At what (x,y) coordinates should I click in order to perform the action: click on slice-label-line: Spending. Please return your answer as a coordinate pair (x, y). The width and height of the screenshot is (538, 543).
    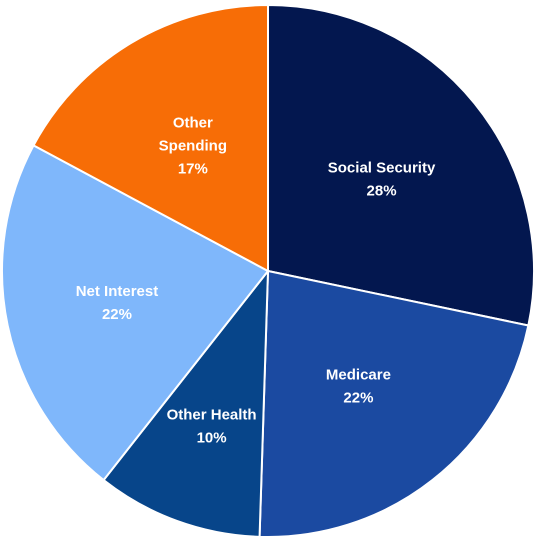
    Looking at the image, I should click on (193, 145).